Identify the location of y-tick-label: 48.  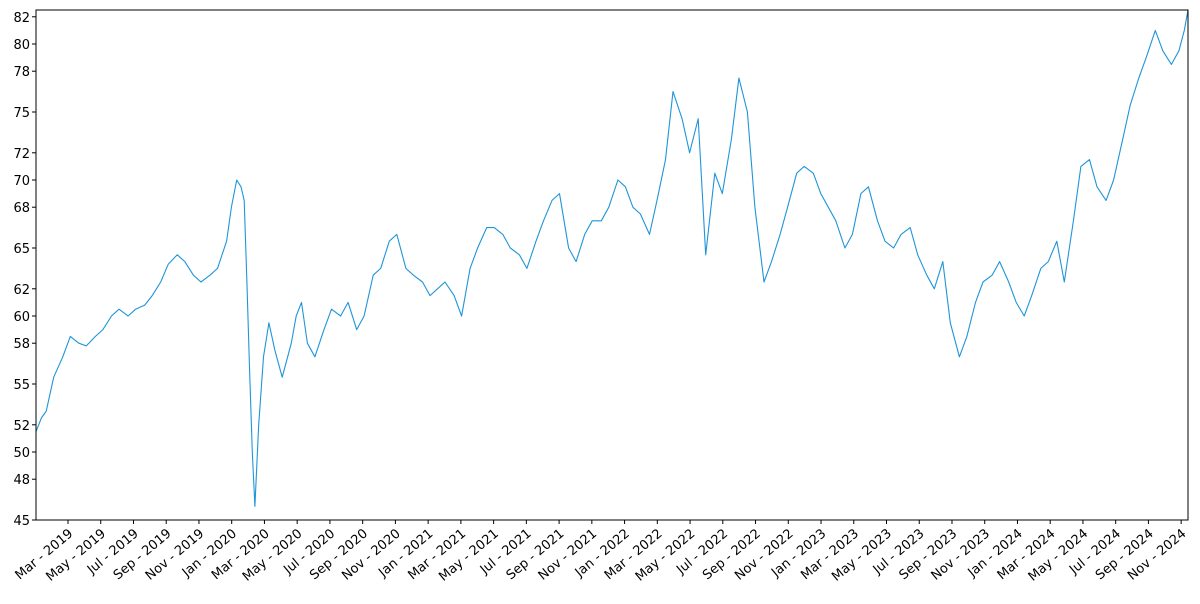
(21, 480).